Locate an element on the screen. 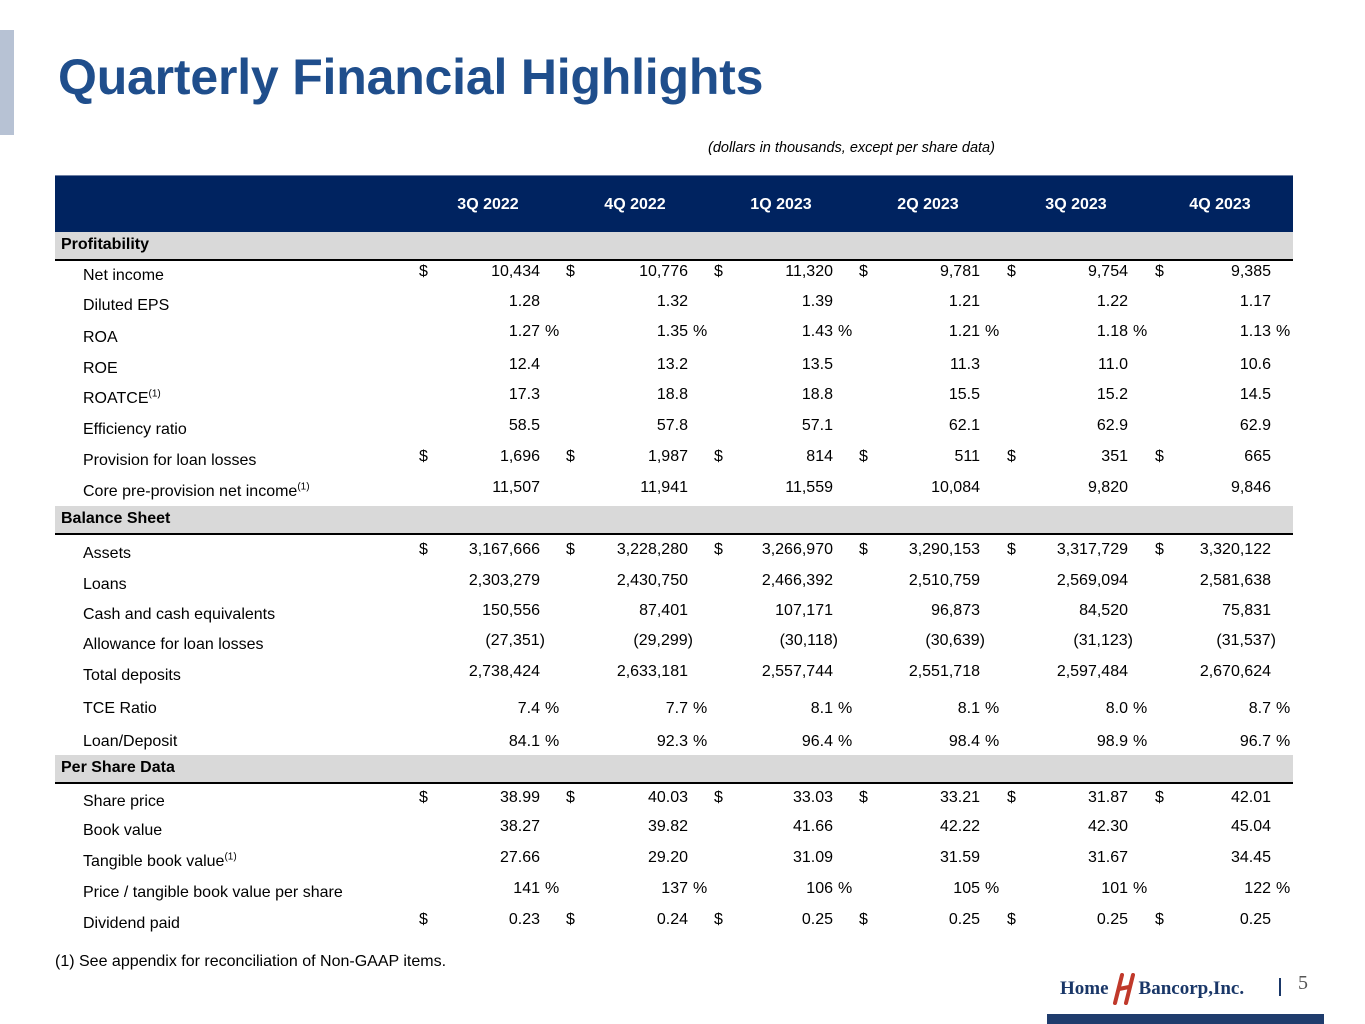 This screenshot has width=1365, height=1024. row-label-text: Provision for loan losses is located at coordinates (170, 460).